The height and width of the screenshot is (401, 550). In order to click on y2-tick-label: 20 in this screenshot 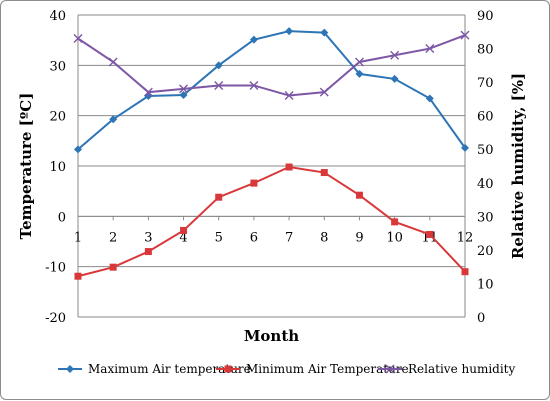, I will do `click(485, 251)`.